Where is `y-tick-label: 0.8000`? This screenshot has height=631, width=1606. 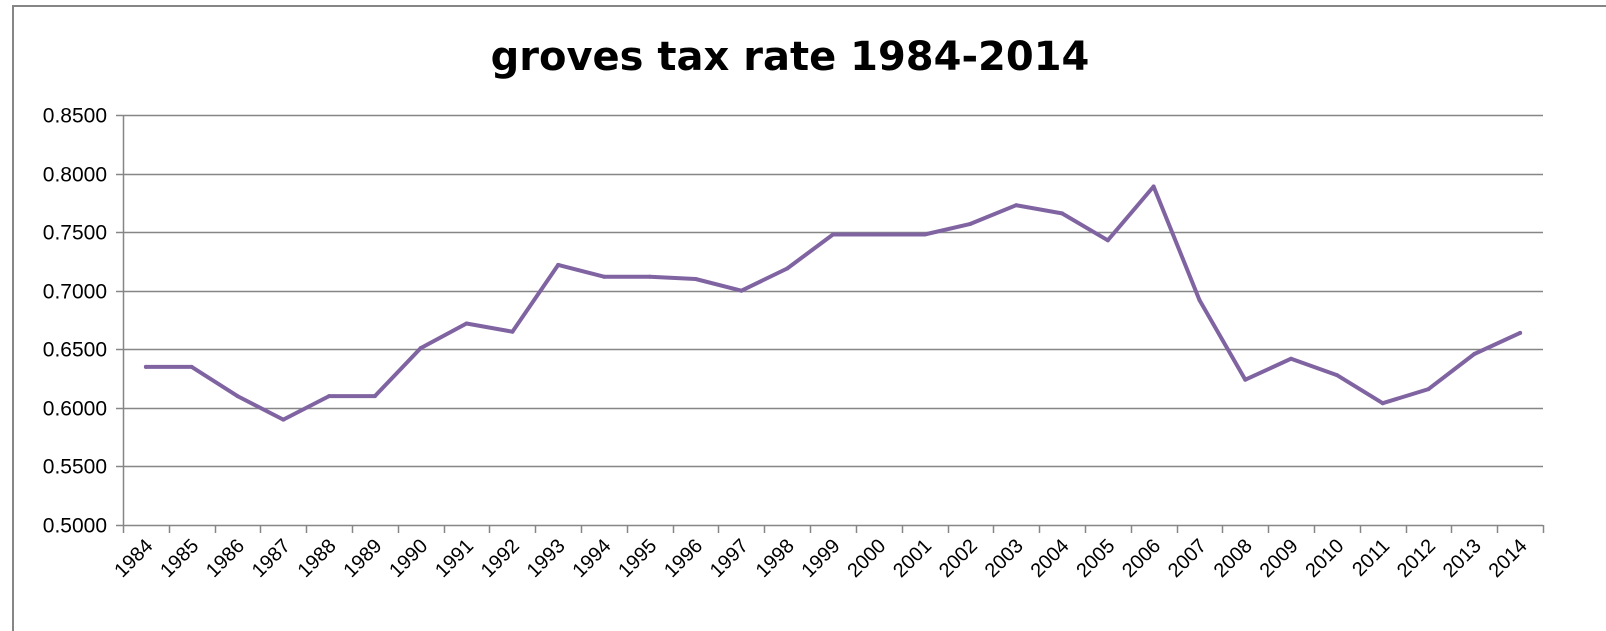 y-tick-label: 0.8000 is located at coordinates (75, 175).